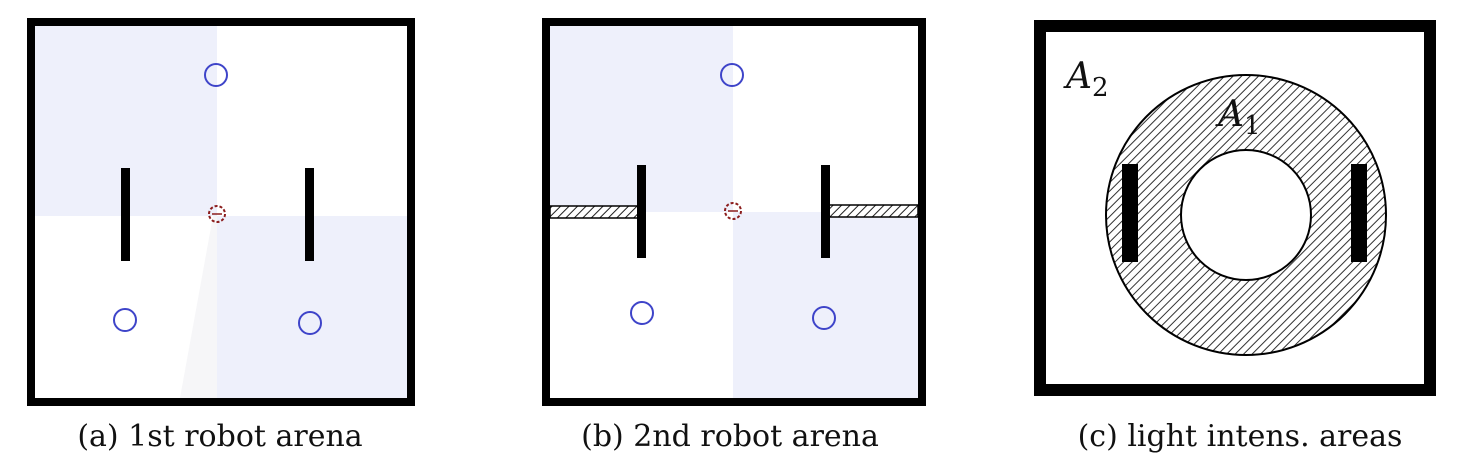  What do you see at coordinates (220, 436) in the screenshot?
I see `caption-a: (a) 1st robot arena` at bounding box center [220, 436].